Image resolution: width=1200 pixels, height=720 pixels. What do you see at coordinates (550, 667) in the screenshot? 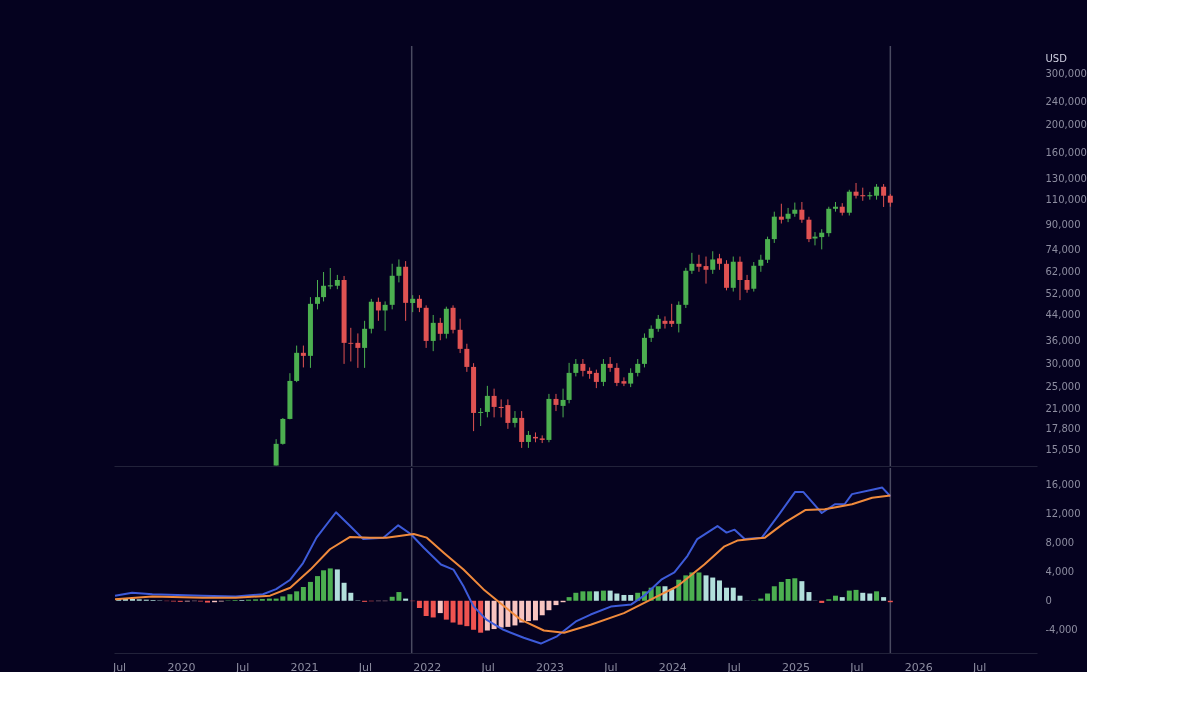
I see `x-tick-label: 2023` at bounding box center [550, 667].